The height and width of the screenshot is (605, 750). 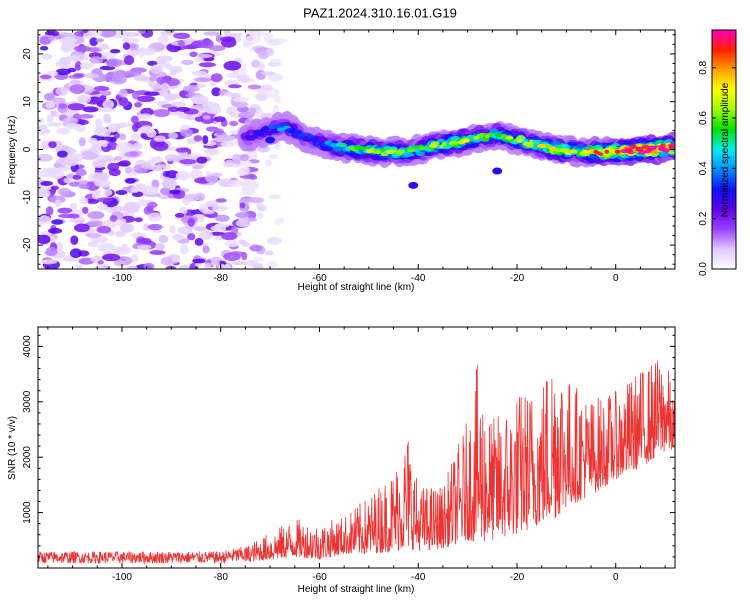 I want to click on y-tick-label: -10, so click(x=27, y=197).